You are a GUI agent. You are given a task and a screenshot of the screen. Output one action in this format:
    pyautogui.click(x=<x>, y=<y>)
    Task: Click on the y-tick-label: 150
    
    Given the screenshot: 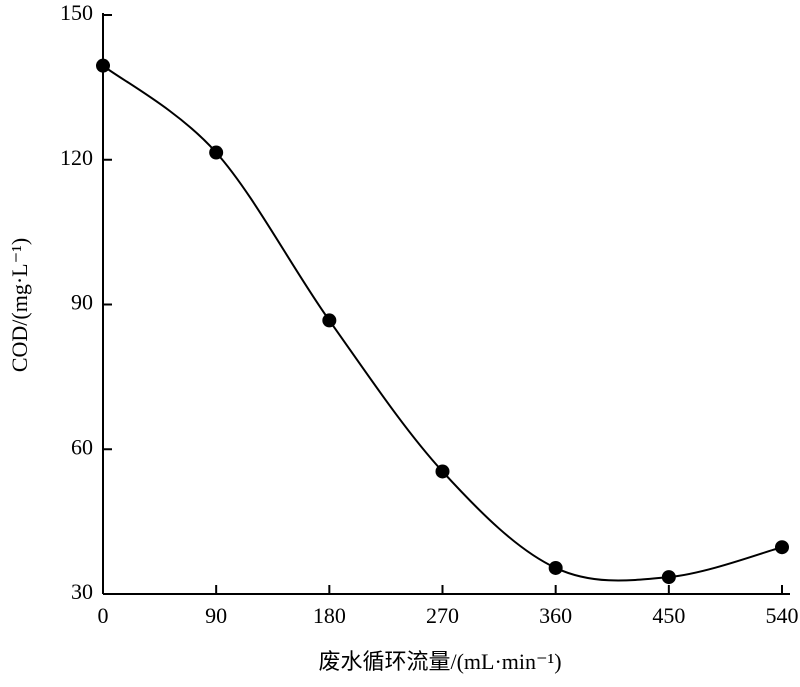 What is the action you would take?
    pyautogui.click(x=76, y=12)
    